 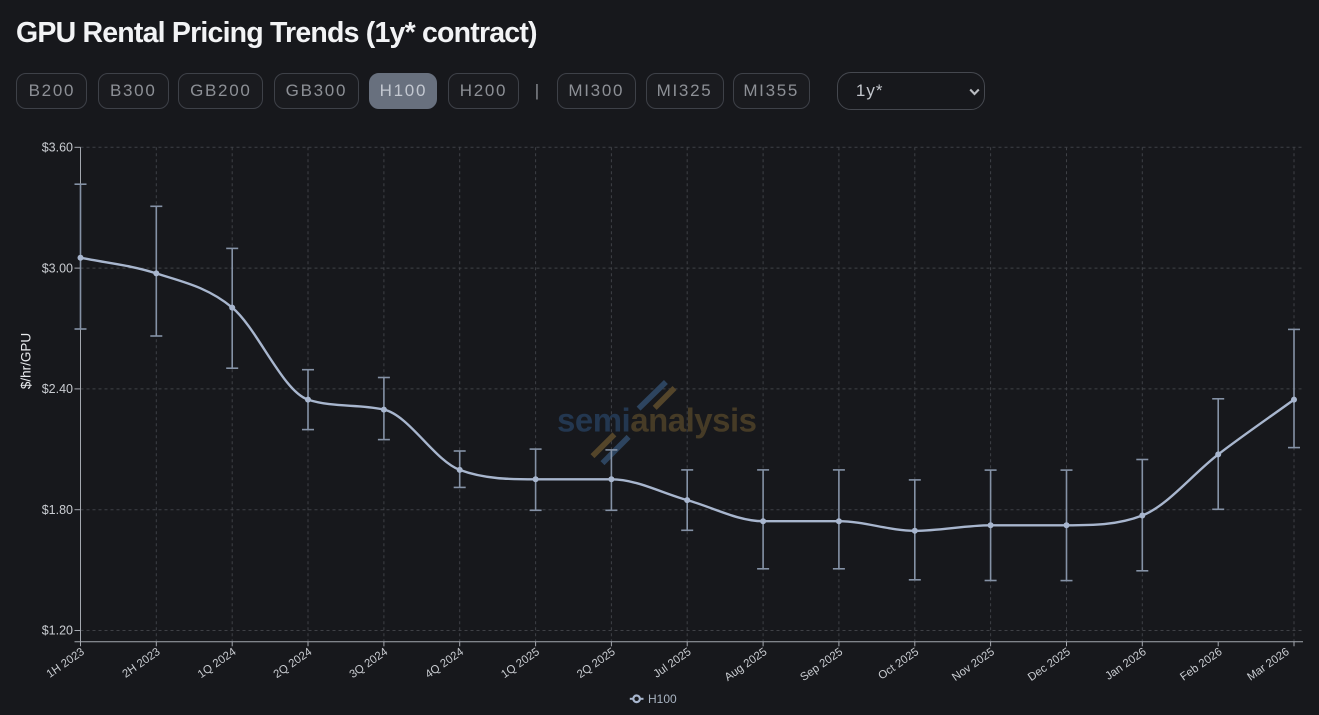 I want to click on svg-text: 4Q 2024, so click(x=444, y=663).